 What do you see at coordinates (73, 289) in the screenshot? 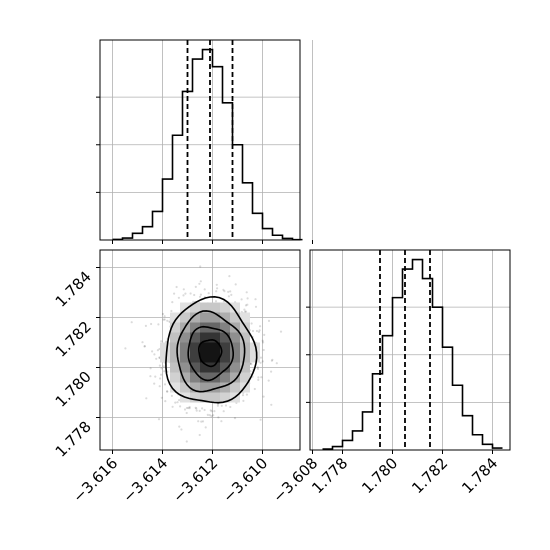
I see `y-tick-label: 1.784` at bounding box center [73, 289].